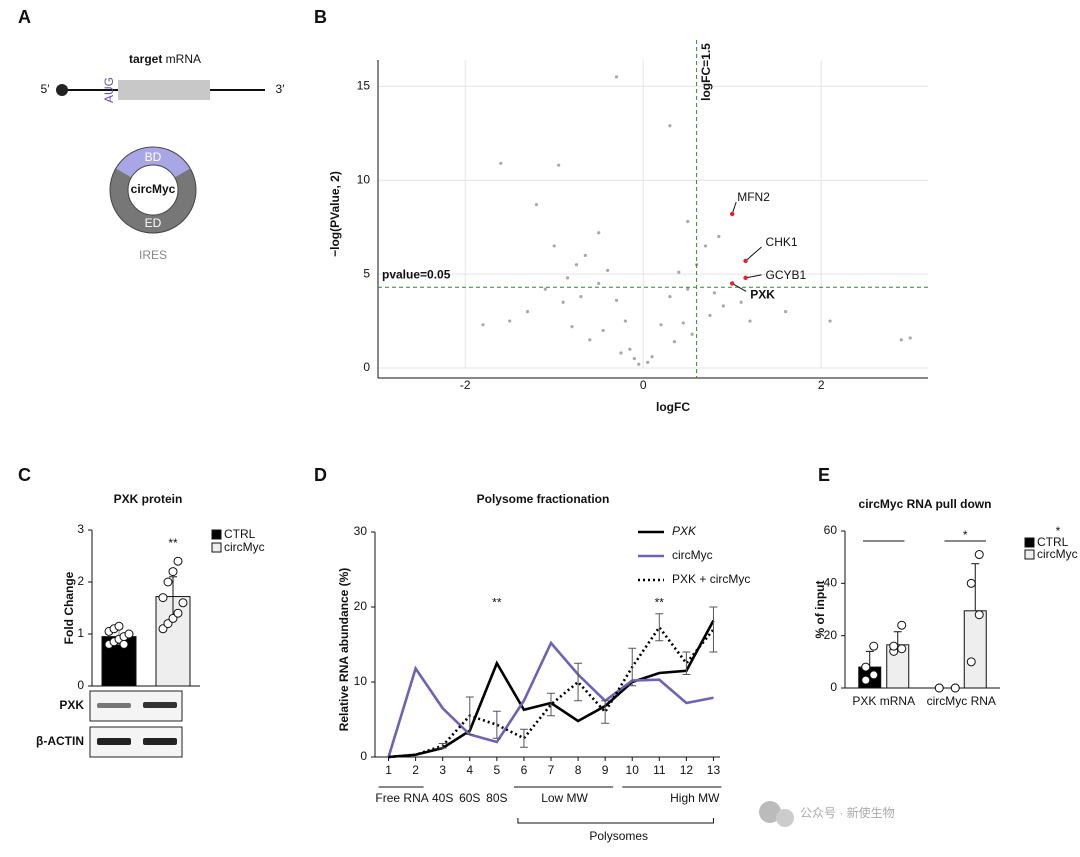 Image resolution: width=1080 pixels, height=857 pixels. I want to click on panel-label: D, so click(320, 475).